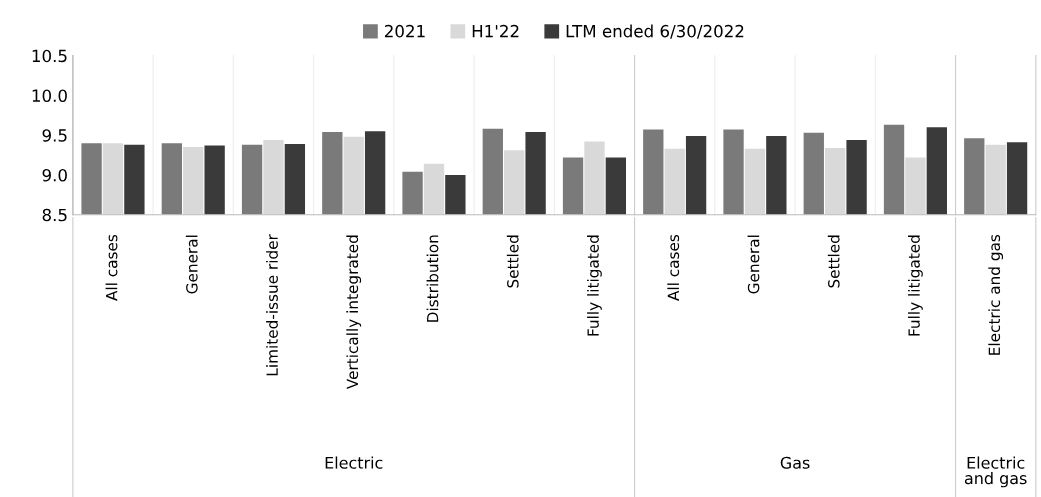  I want to click on y-tick-label: 10.0, so click(49, 95).